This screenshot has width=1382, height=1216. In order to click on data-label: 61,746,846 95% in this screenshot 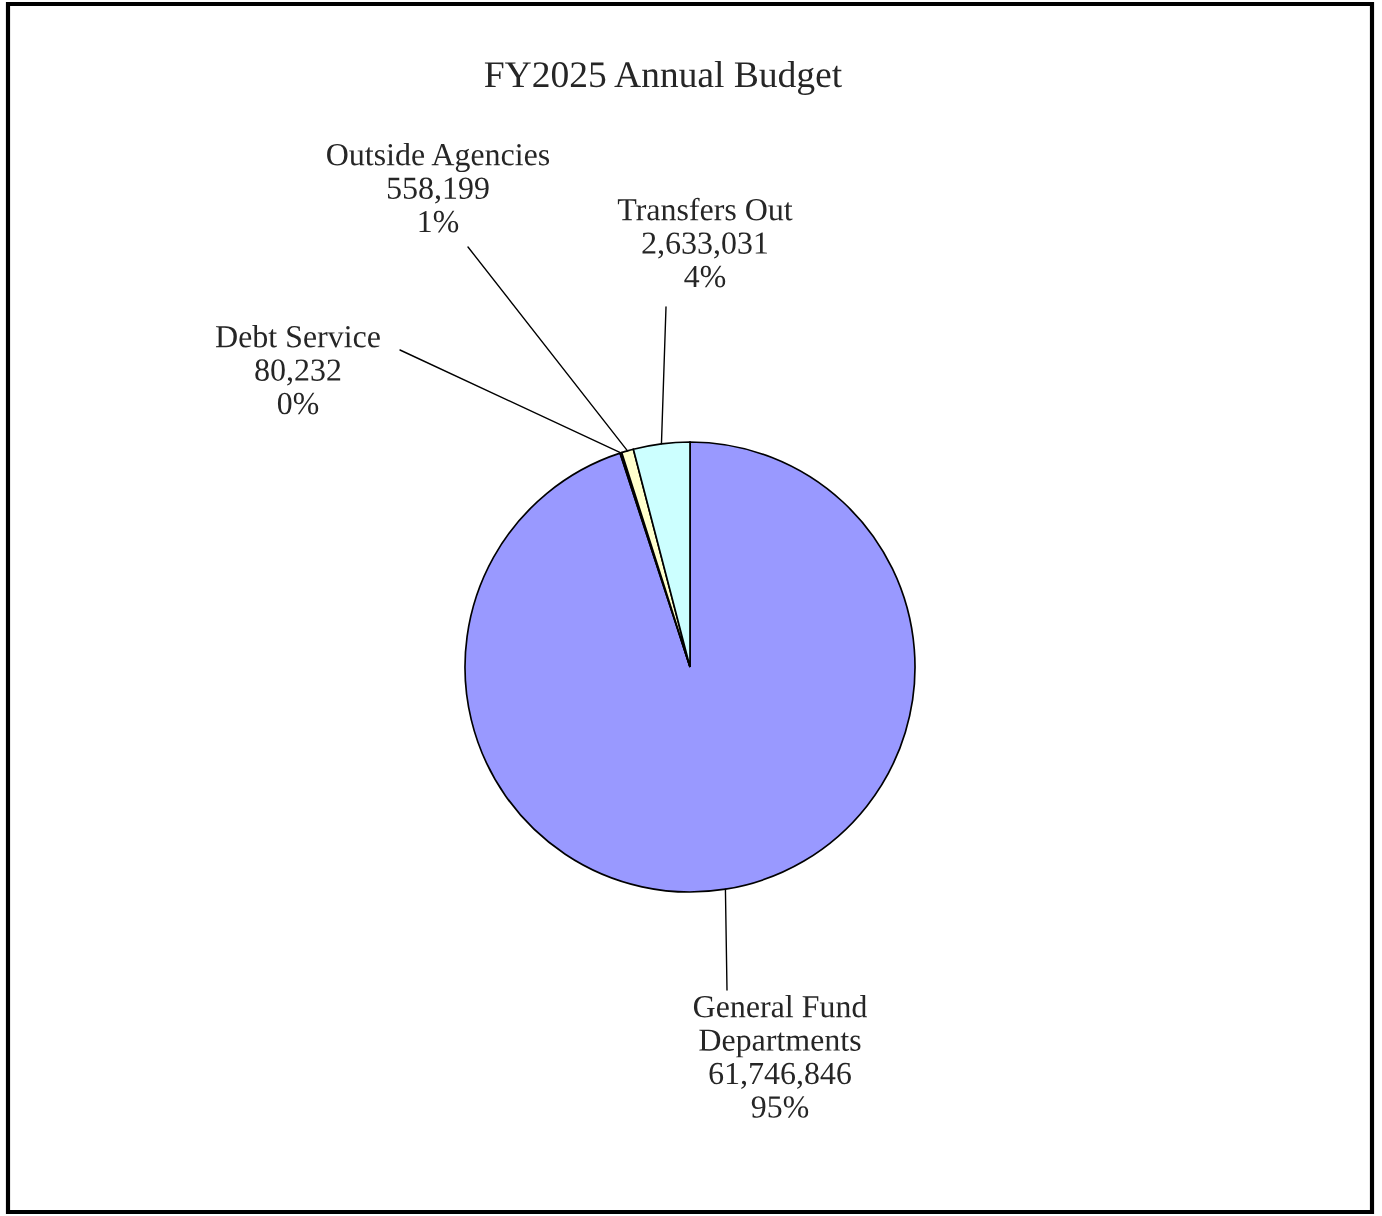, I will do `click(780, 1090)`.